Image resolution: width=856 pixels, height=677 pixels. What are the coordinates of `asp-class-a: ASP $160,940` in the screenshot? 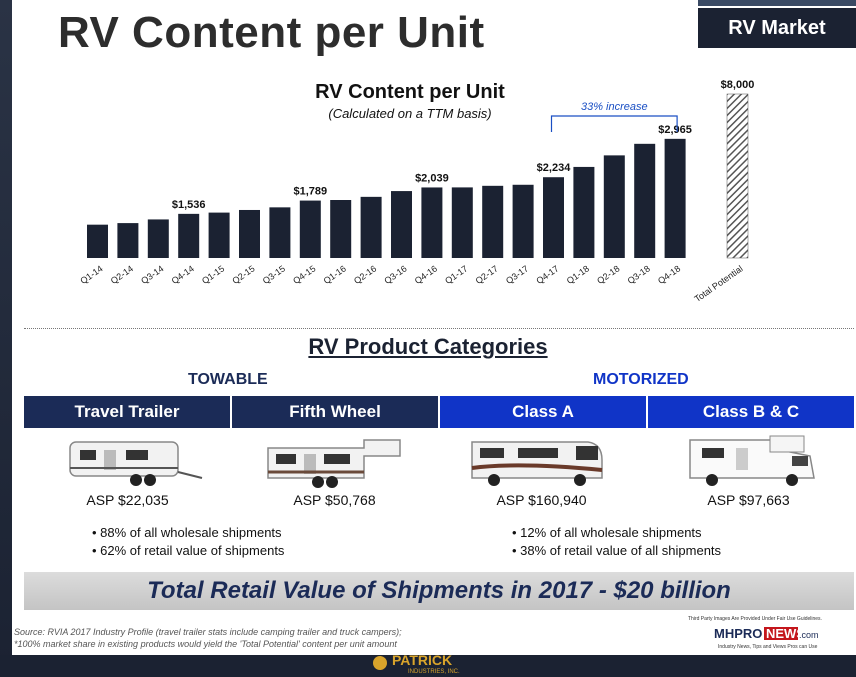 It's located at (541, 500).